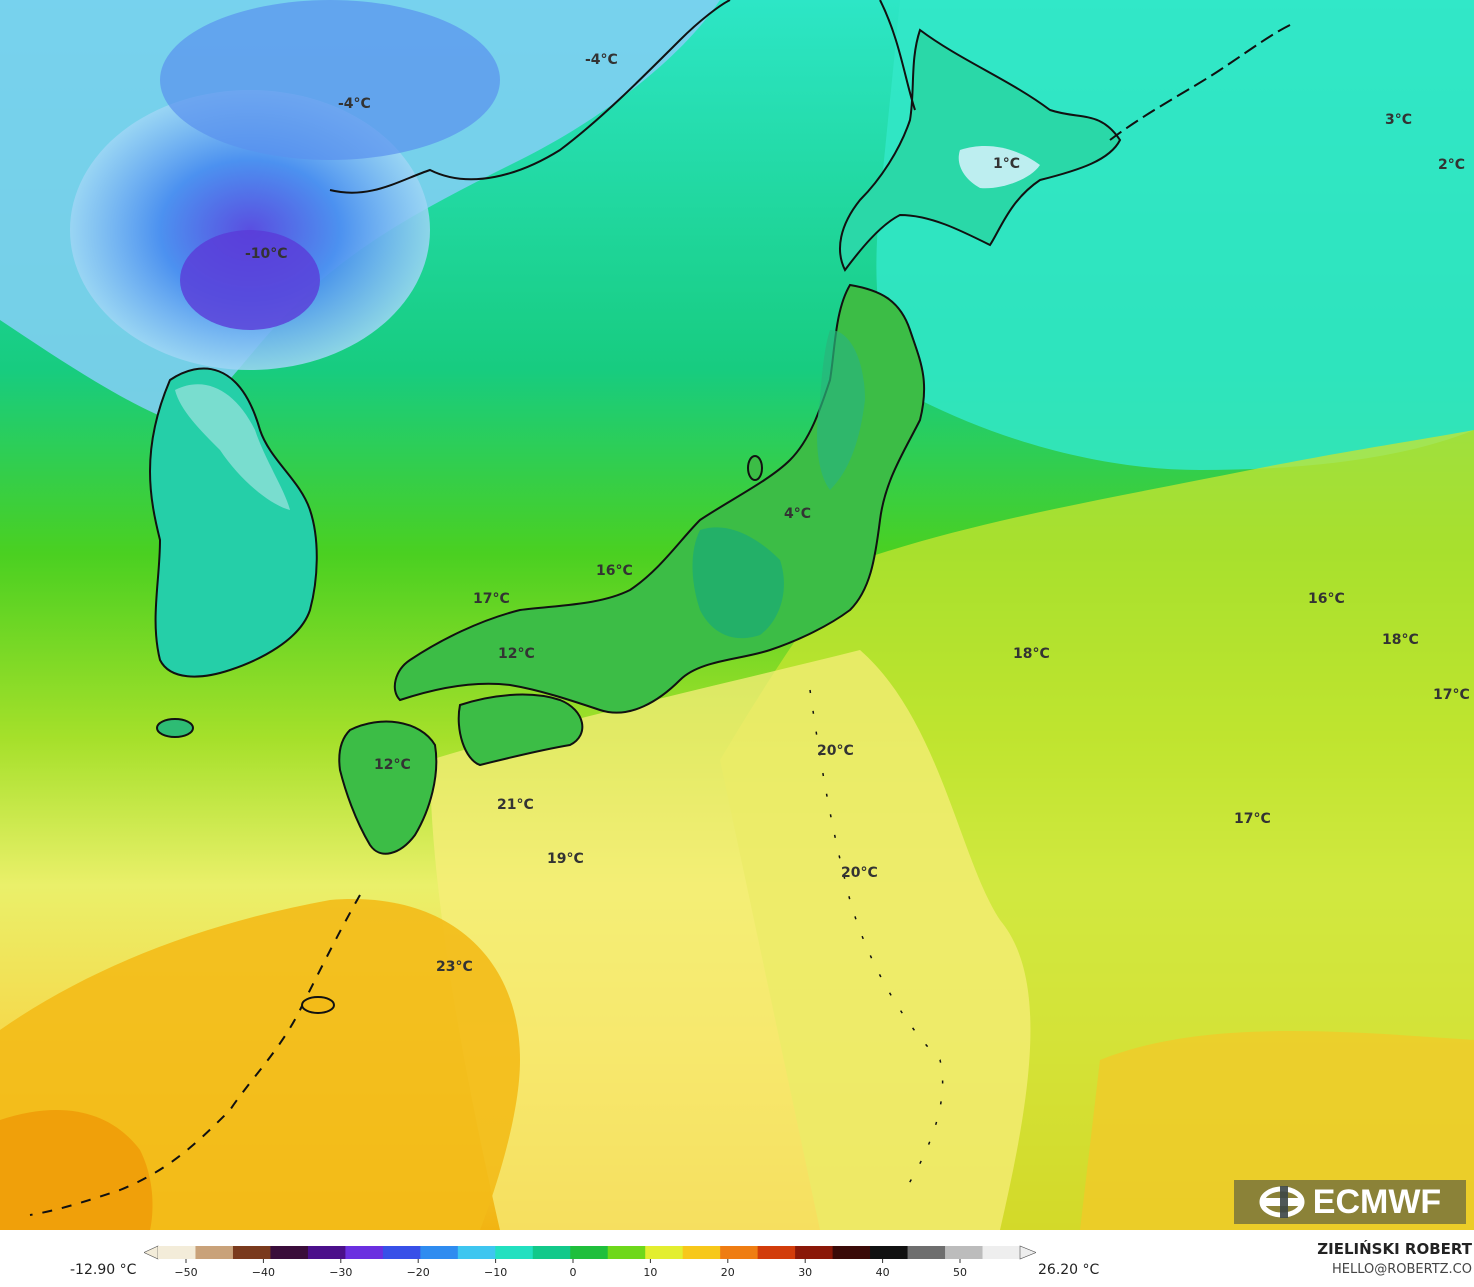  I want to click on korea-cold-patch, so click(232, 447).